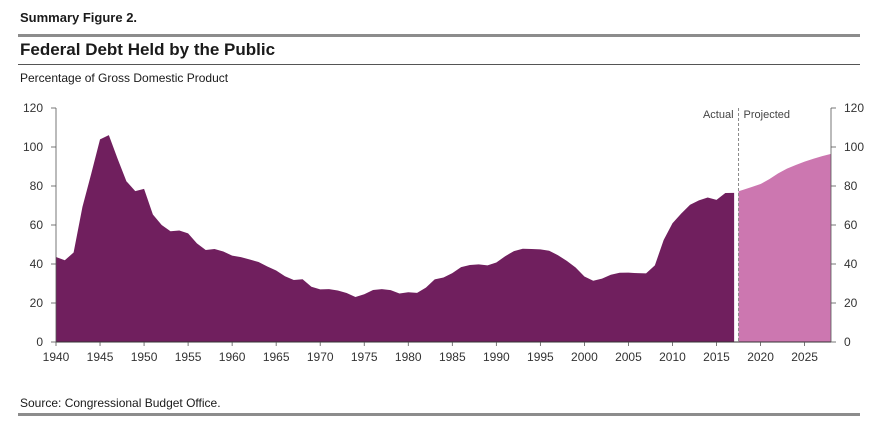 The image size is (882, 435). Describe the element at coordinates (718, 115) in the screenshot. I see `actual-label: Actual` at that location.